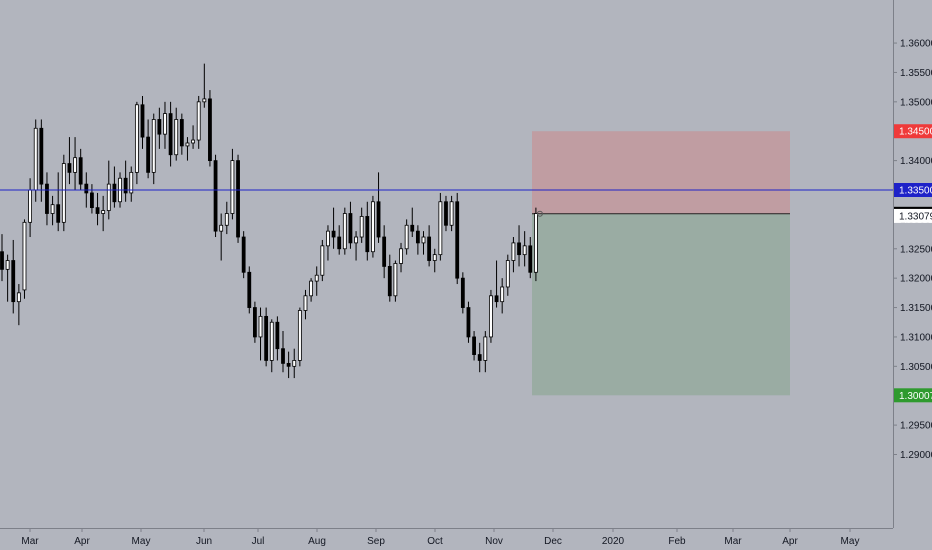 This screenshot has height=550, width=932. What do you see at coordinates (916, 161) in the screenshot?
I see `y-tick-label: 1.34000` at bounding box center [916, 161].